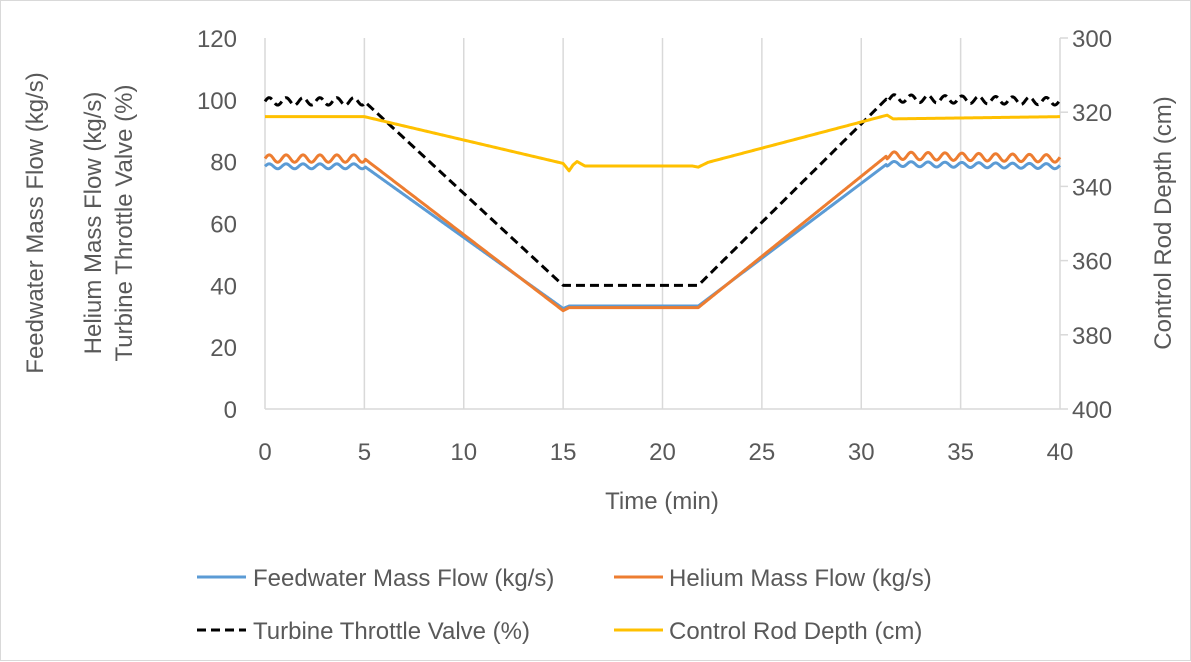 This screenshot has height=662, width=1191. What do you see at coordinates (223, 225) in the screenshot?
I see `left-y-tick-label: 60` at bounding box center [223, 225].